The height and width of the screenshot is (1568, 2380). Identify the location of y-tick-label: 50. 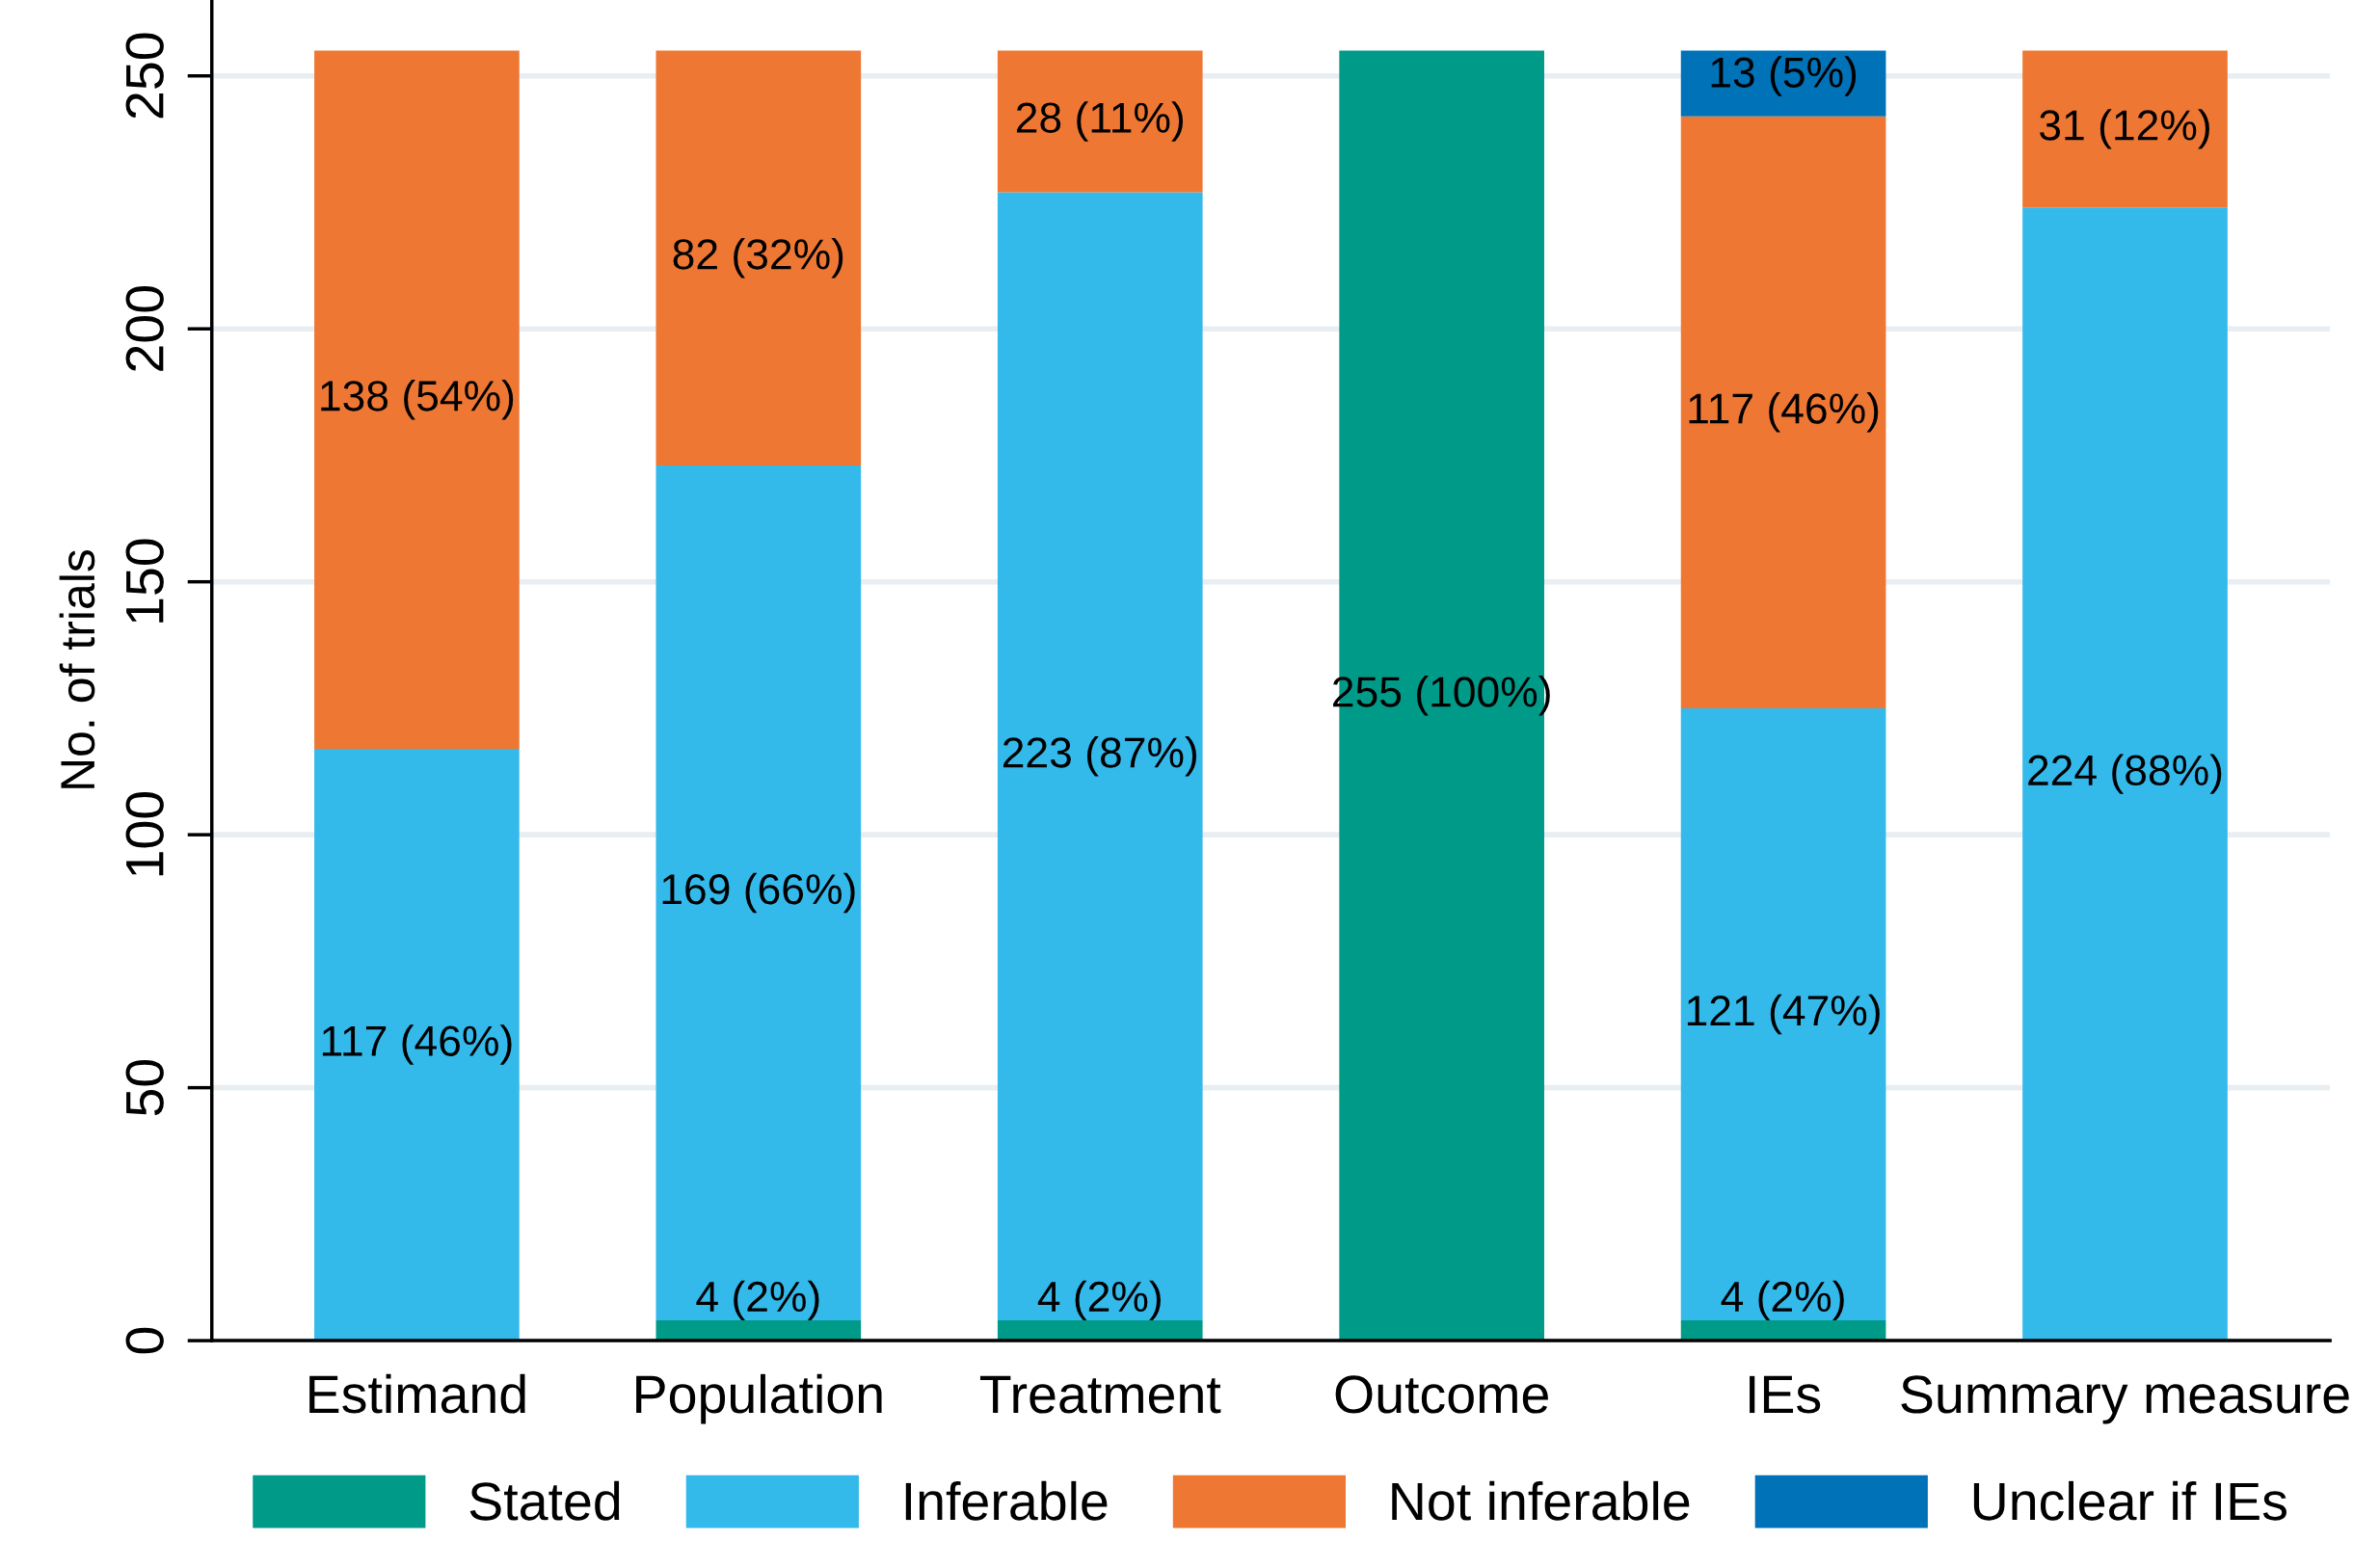
(144, 1087).